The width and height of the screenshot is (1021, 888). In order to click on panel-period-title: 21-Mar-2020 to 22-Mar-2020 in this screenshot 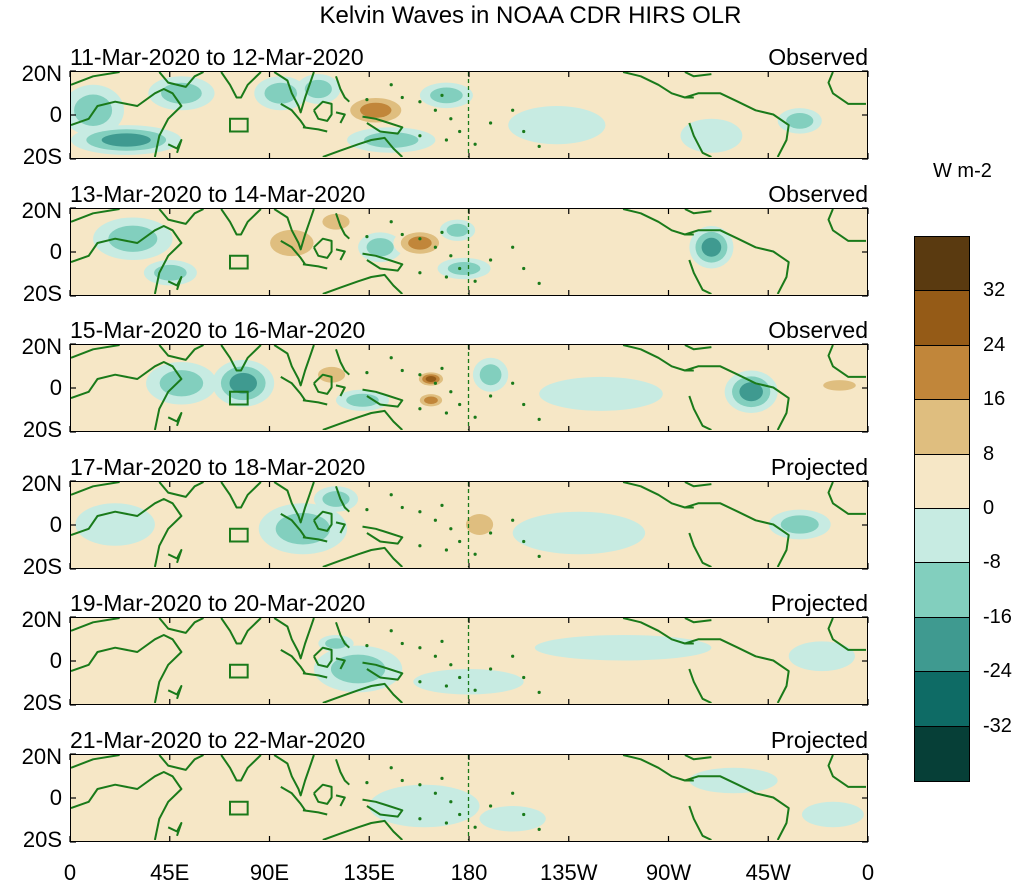, I will do `click(218, 740)`.